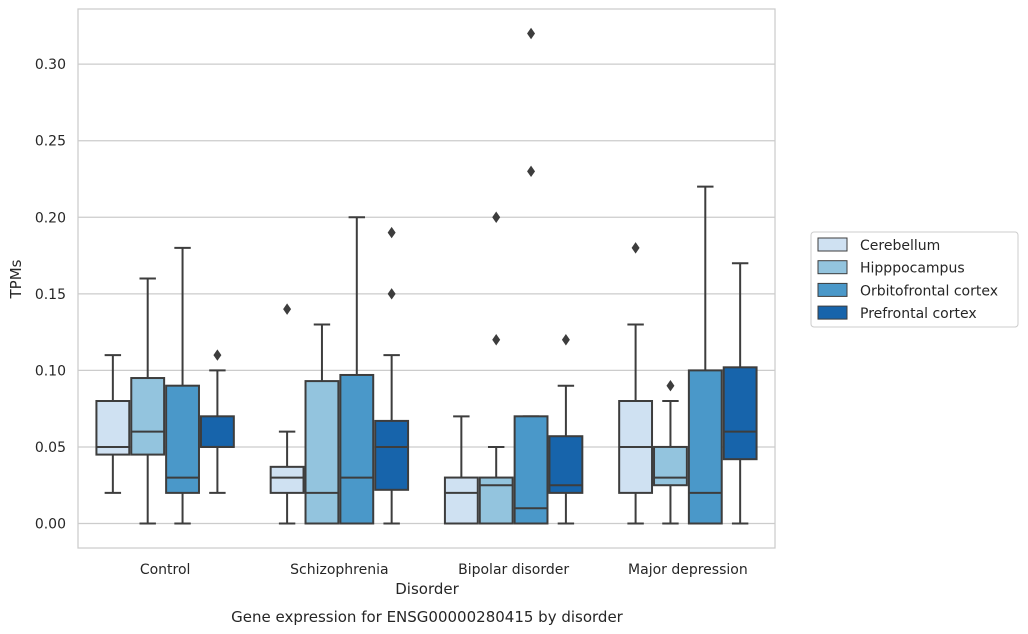 The image size is (1028, 634). What do you see at coordinates (918, 314) in the screenshot?
I see `legend-label: Prefrontal cortex` at bounding box center [918, 314].